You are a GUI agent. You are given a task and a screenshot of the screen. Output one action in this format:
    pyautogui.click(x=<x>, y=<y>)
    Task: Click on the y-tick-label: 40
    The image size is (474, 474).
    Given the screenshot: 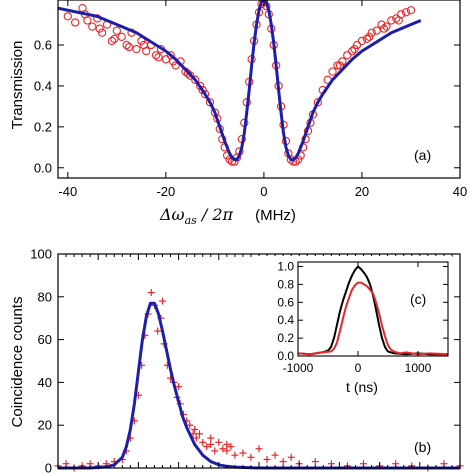 What is the action you would take?
    pyautogui.click(x=45, y=382)
    